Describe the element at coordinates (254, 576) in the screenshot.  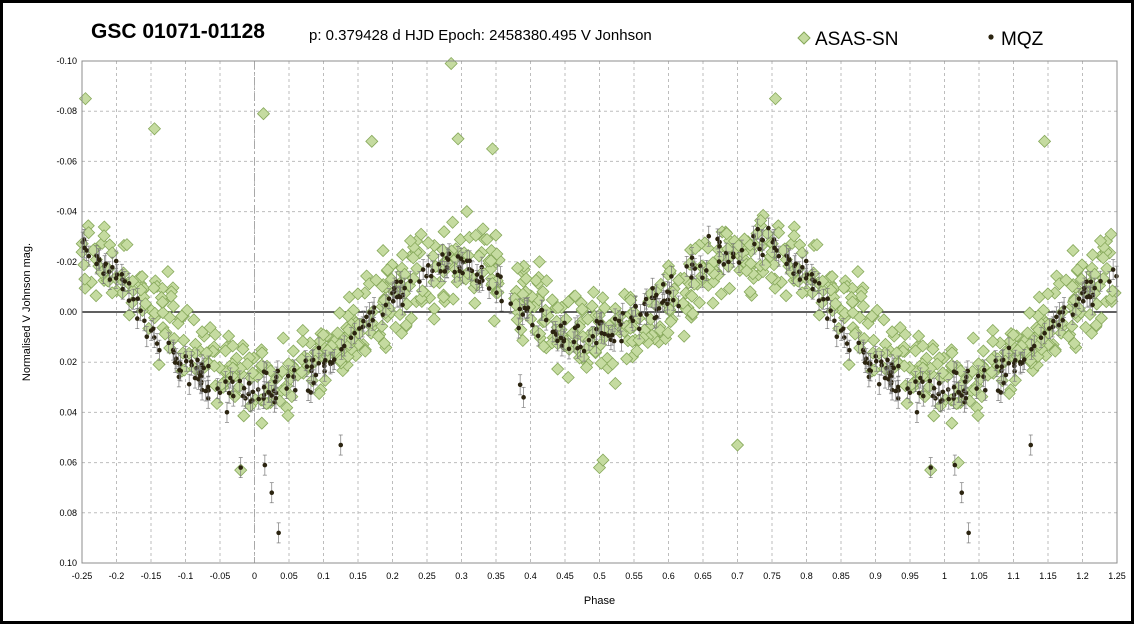
I see `x-tick-label-5: 0` at that location.